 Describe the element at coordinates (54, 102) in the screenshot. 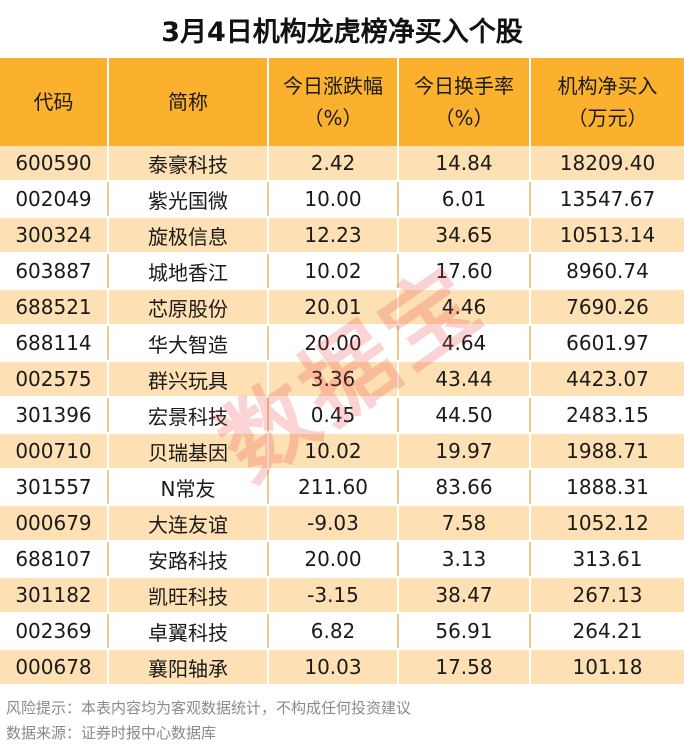

I see `header-code: 代码` at that location.